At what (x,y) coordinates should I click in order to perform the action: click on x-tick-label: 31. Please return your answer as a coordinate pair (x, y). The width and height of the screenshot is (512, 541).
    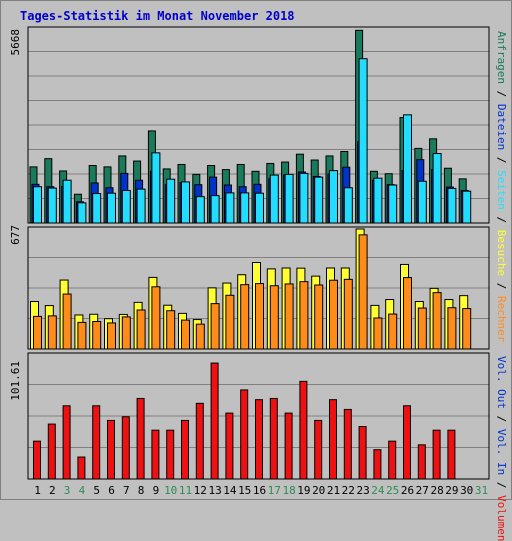
    Looking at the image, I should click on (481, 490).